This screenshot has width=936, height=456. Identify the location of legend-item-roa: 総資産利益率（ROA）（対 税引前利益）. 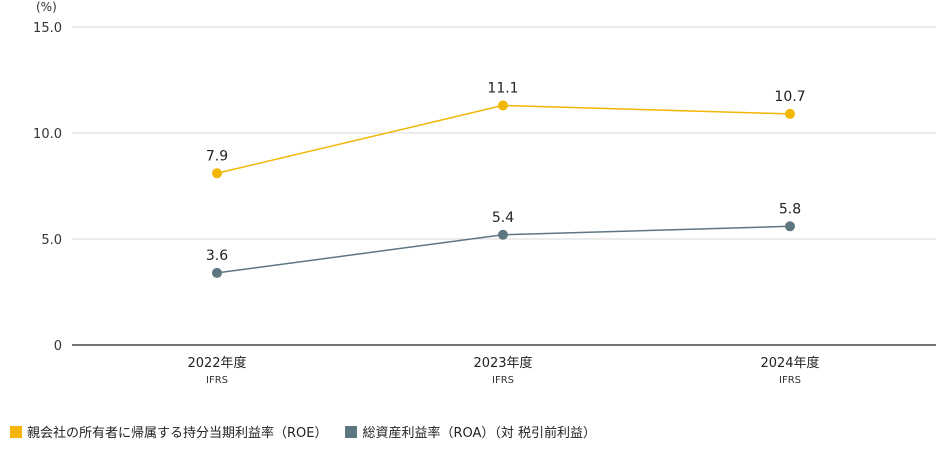
(470, 431).